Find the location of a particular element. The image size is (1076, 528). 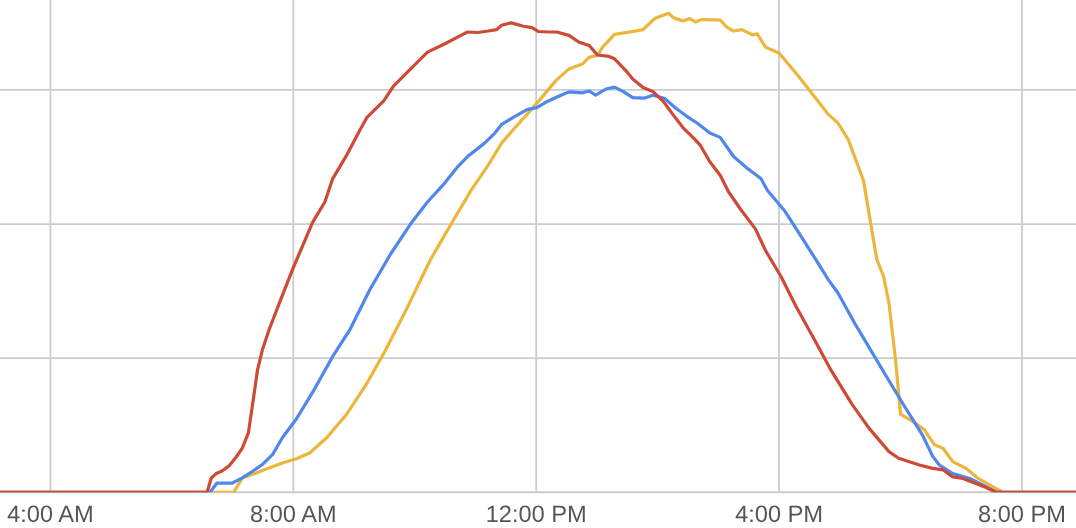

x-tick-label: 8:00 AM is located at coordinates (293, 514).